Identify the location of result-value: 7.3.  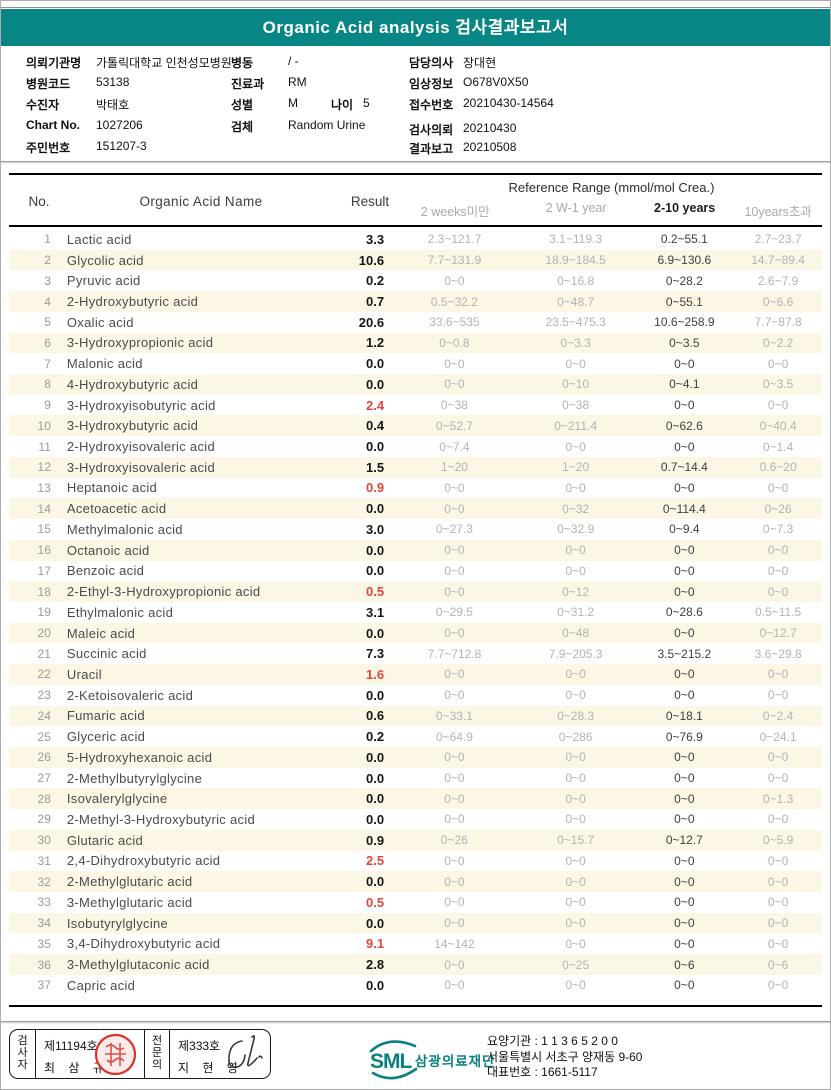
(375, 654).